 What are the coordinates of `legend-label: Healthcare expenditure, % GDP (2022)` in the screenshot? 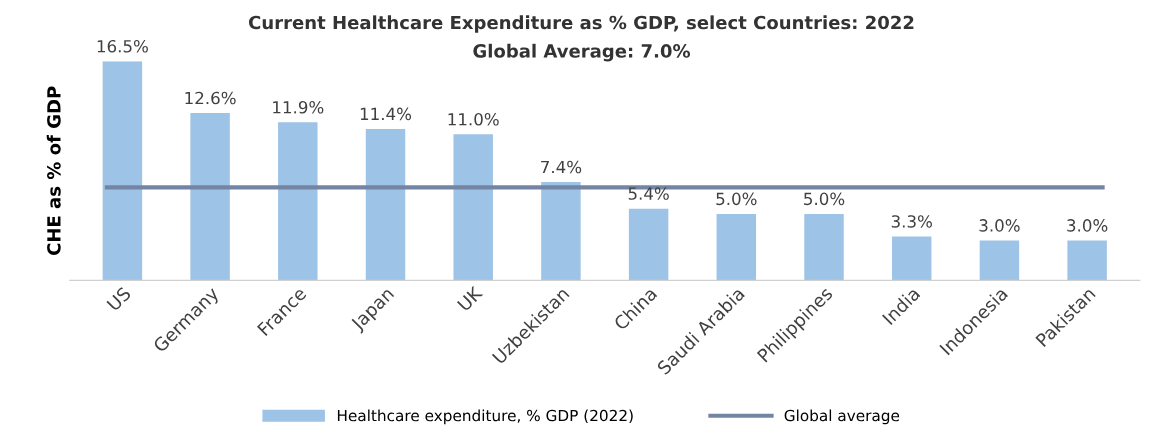 It's located at (485, 417).